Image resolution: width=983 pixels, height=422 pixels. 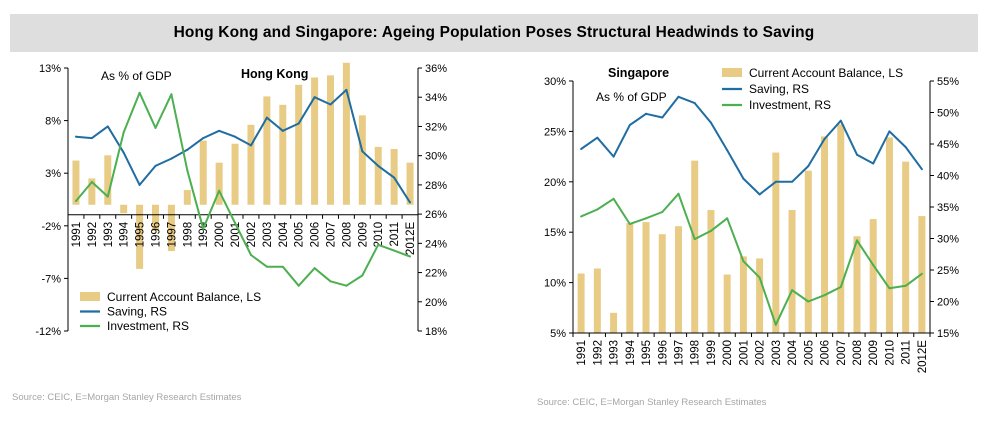 I want to click on sg-right-tick-label: 25%, so click(x=948, y=271).